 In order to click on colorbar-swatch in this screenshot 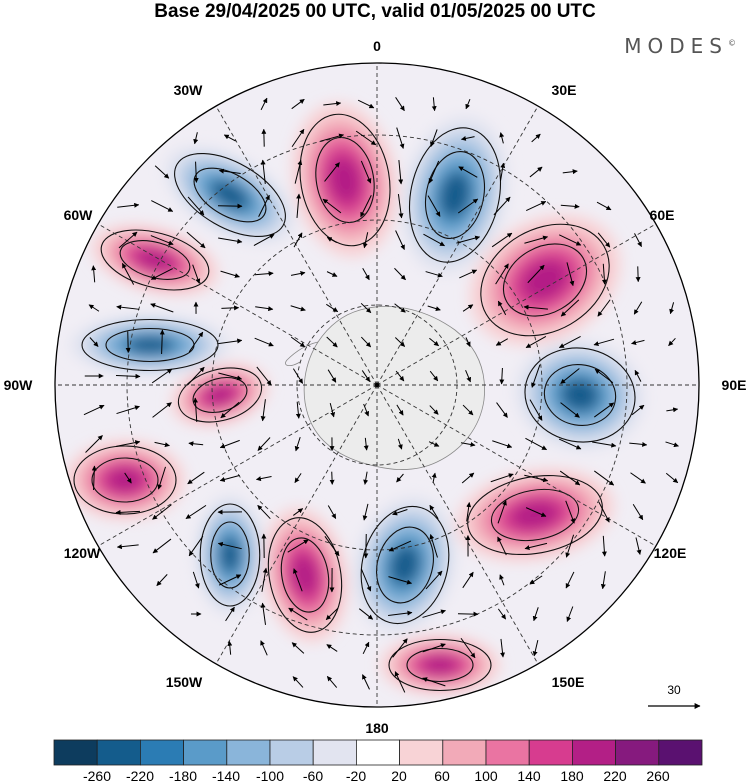, I will do `click(118, 752)`.